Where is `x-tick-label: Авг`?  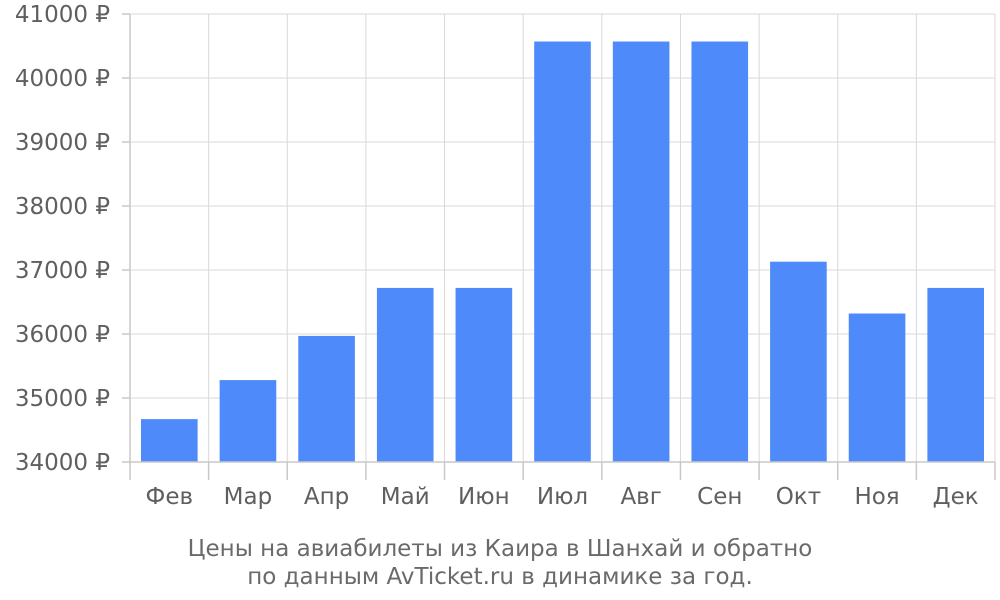 x-tick-label: Авг is located at coordinates (640, 497).